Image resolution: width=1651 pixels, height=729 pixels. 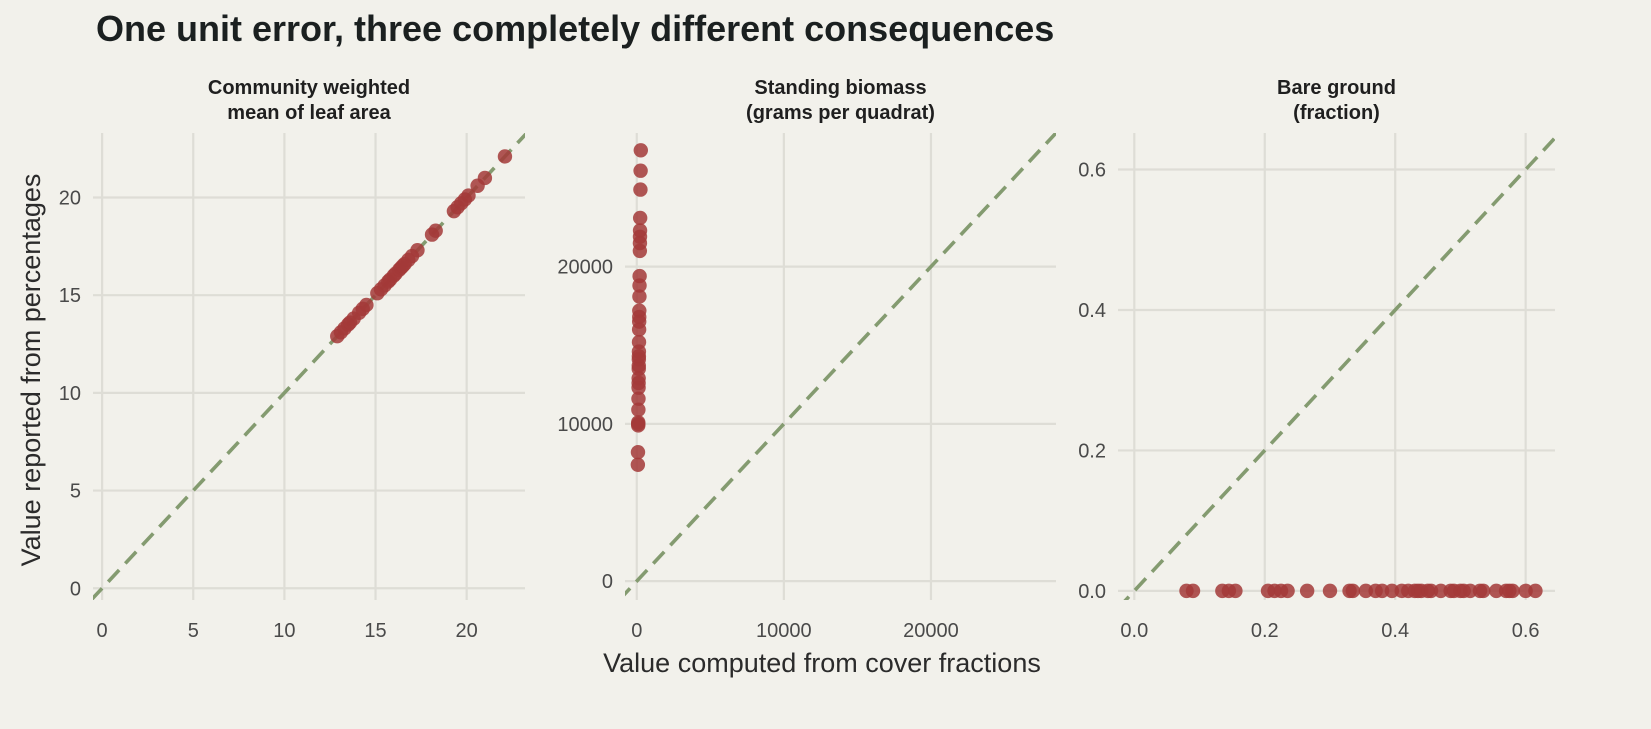 I want to click on x-tick-label: 5, so click(x=193, y=631).